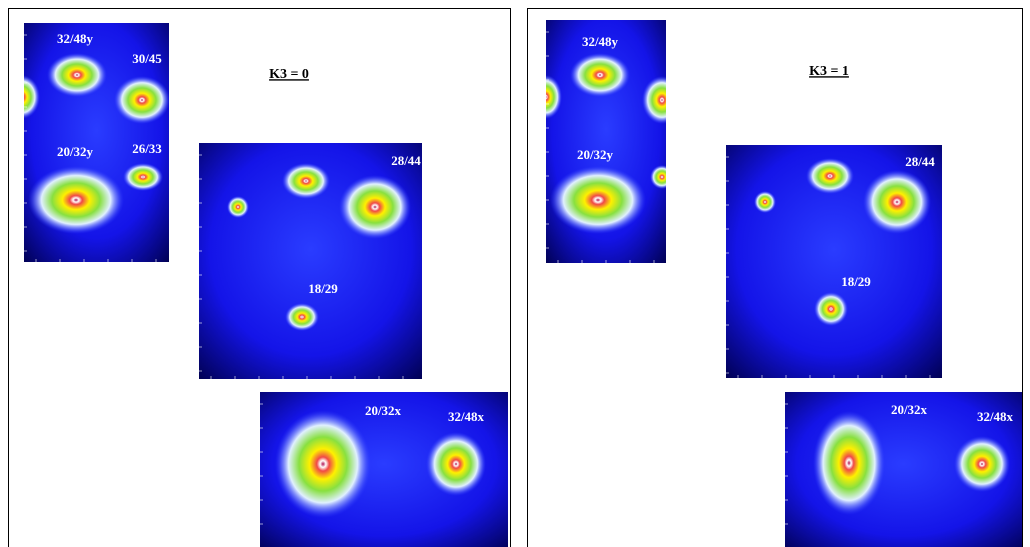 The image size is (1030, 547). What do you see at coordinates (829, 71) in the screenshot?
I see `figure-title: K3 = 1` at bounding box center [829, 71].